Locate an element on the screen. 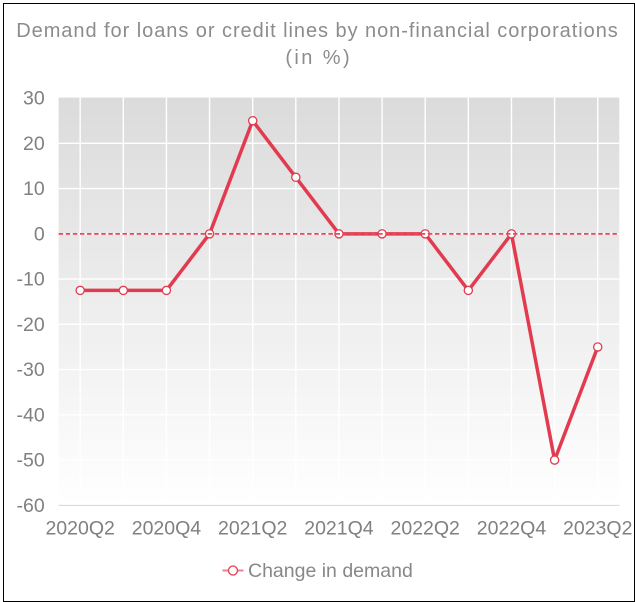 This screenshot has width=635, height=602. svg-text: Change in demand is located at coordinates (330, 571).